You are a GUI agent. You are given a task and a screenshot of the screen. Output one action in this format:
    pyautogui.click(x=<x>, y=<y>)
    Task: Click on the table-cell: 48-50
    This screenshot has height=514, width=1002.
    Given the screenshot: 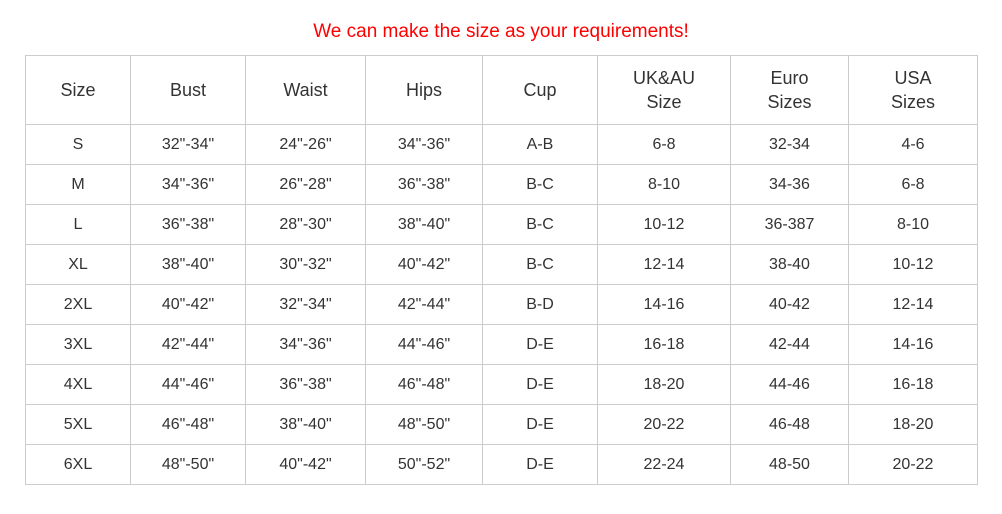 What is the action you would take?
    pyautogui.click(x=789, y=464)
    